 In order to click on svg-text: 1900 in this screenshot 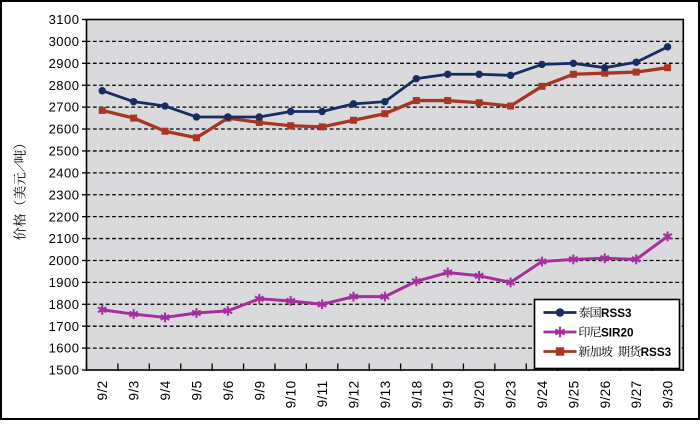, I will do `click(64, 282)`.